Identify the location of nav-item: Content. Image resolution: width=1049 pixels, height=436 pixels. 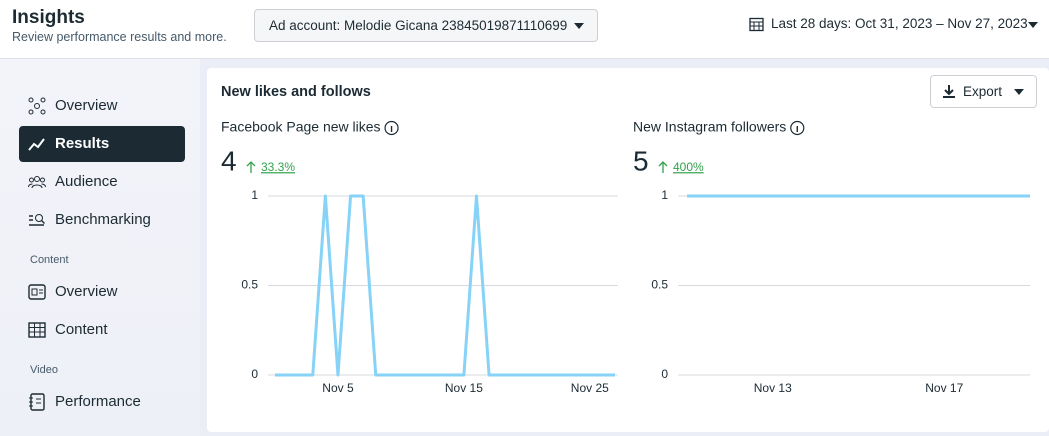
(102, 330).